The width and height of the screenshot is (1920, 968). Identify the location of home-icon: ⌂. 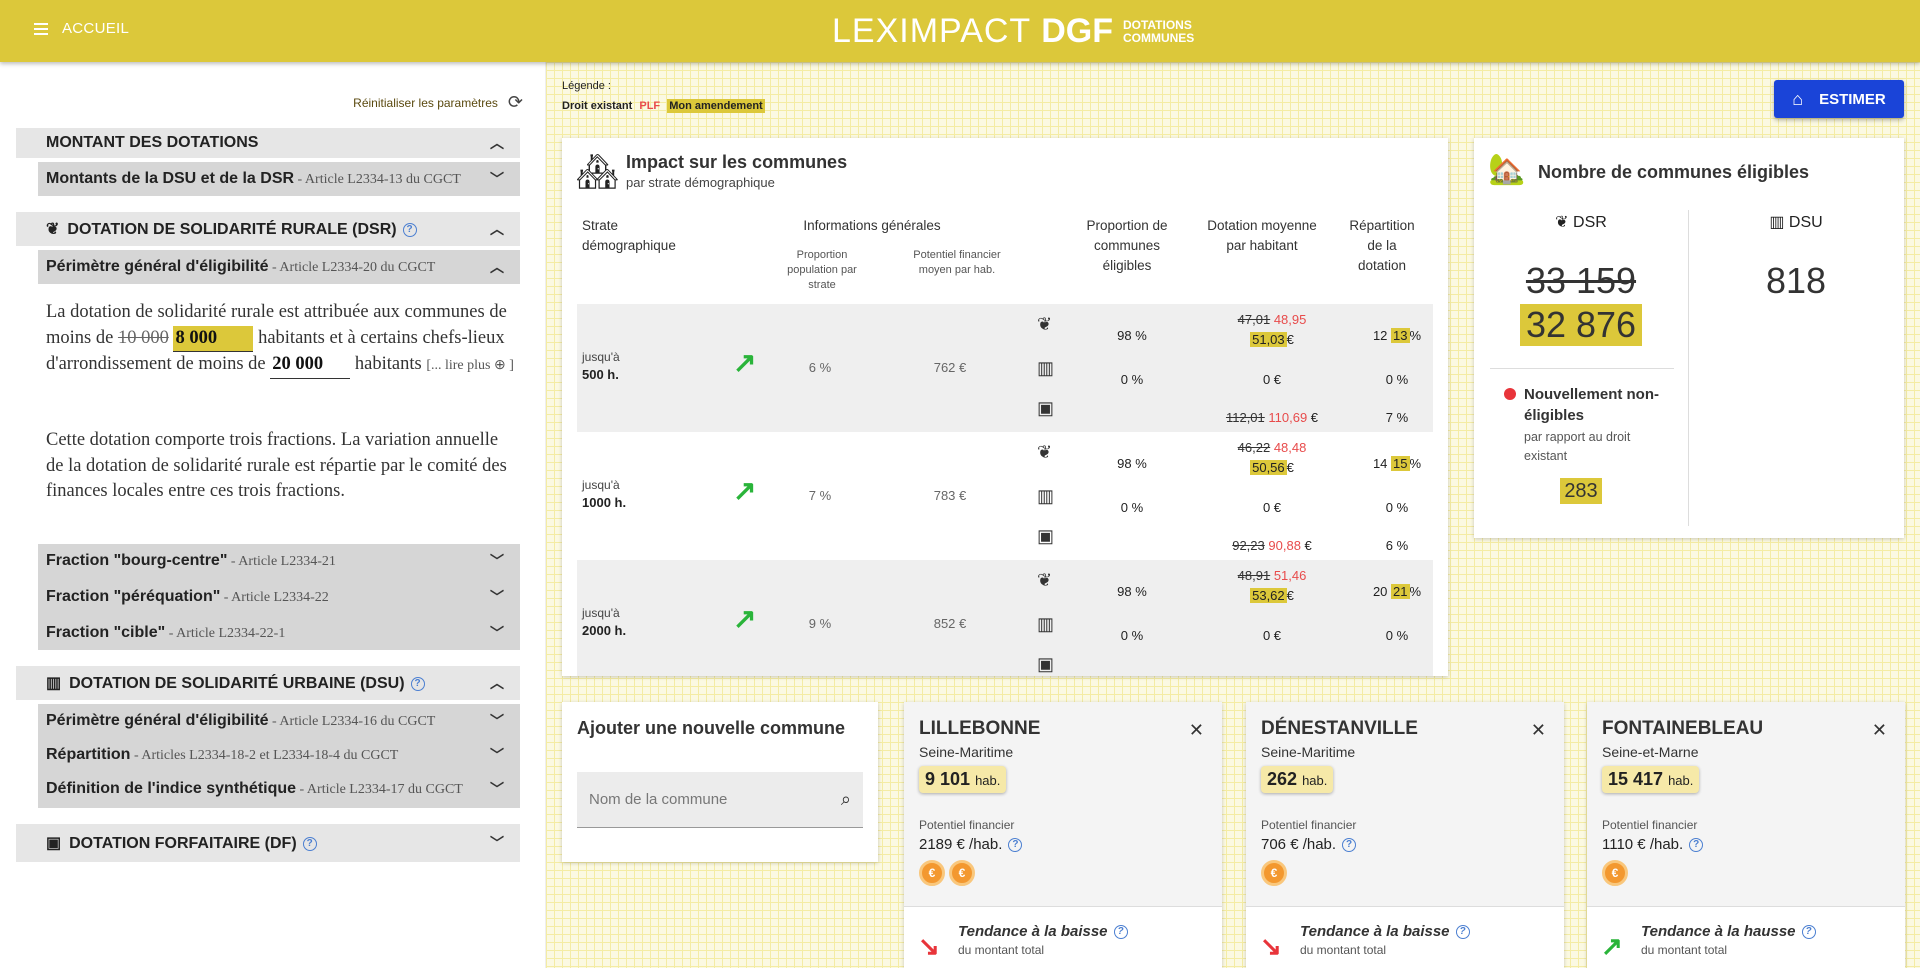
(1798, 98).